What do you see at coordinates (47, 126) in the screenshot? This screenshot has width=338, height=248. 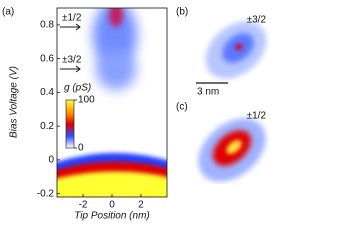 I see `y-tick-label: 0.2` at bounding box center [47, 126].